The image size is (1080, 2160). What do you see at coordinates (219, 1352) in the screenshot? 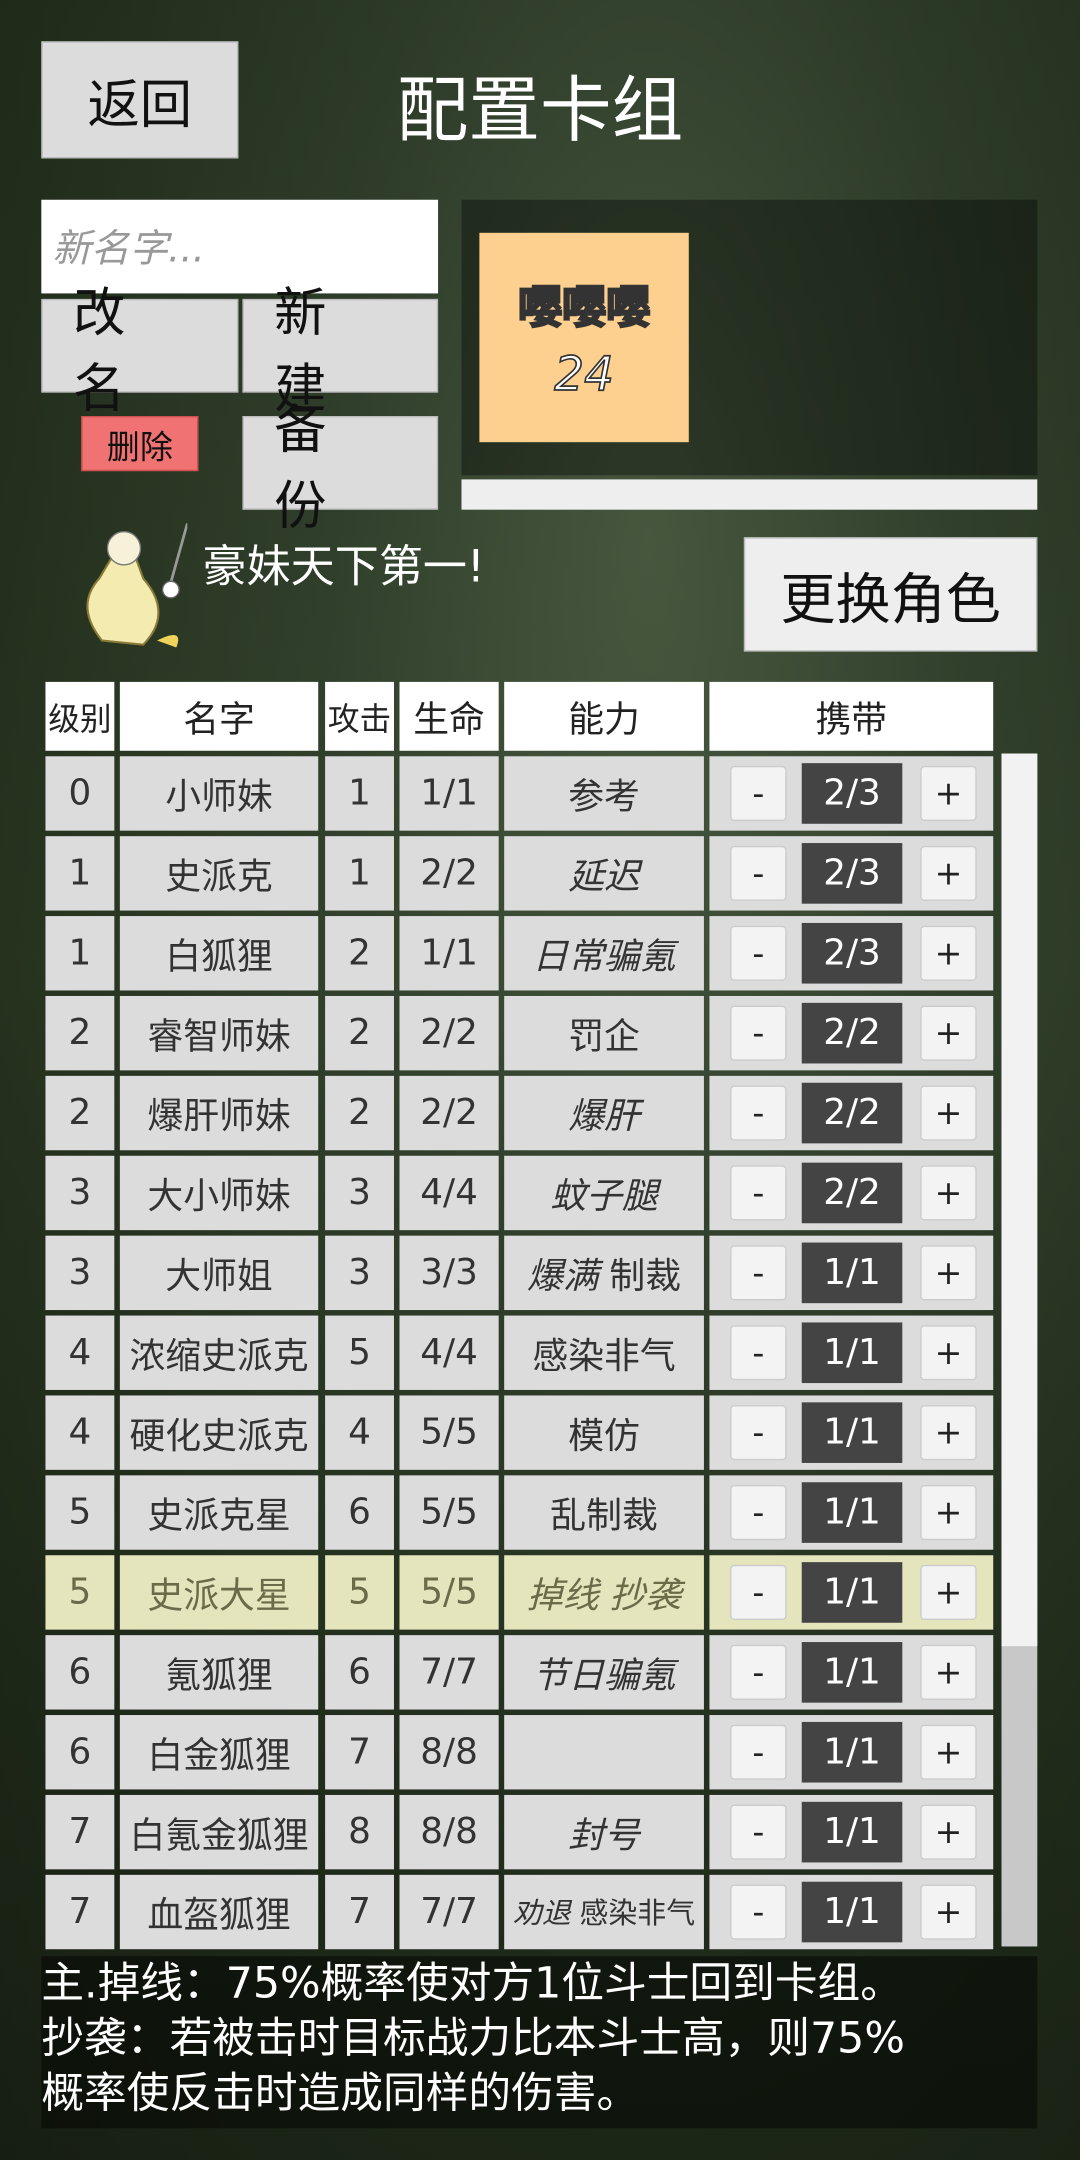
I see `name-cell: 浓缩史派克` at bounding box center [219, 1352].